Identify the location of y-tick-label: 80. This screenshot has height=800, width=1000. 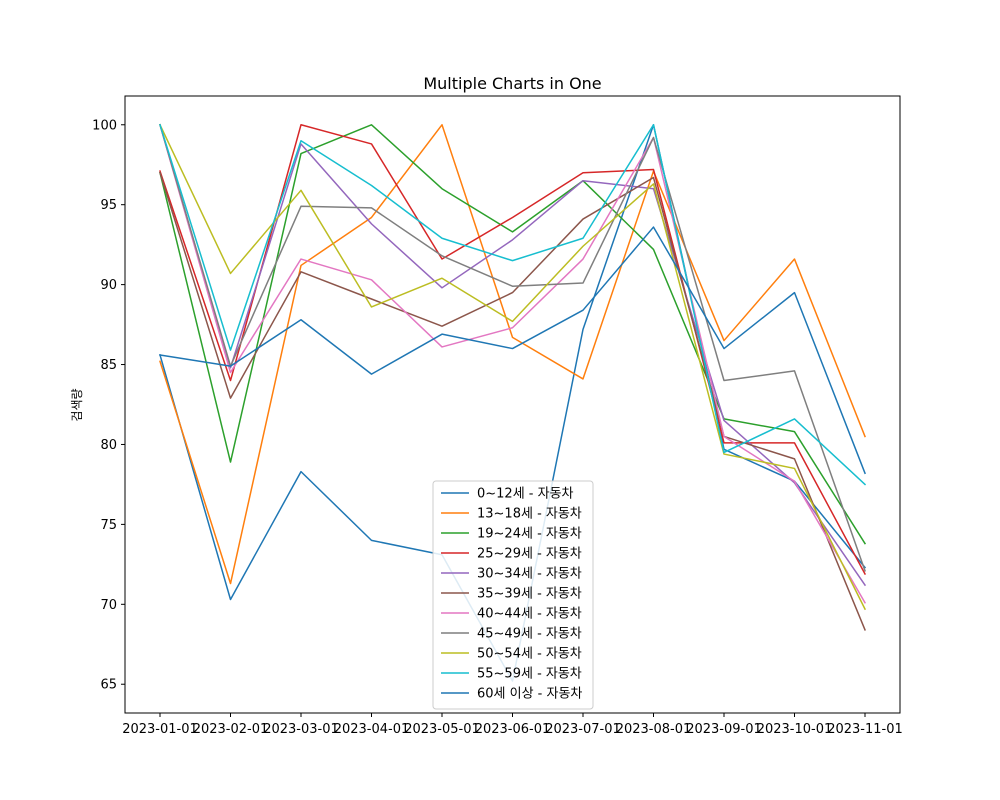
(108, 445).